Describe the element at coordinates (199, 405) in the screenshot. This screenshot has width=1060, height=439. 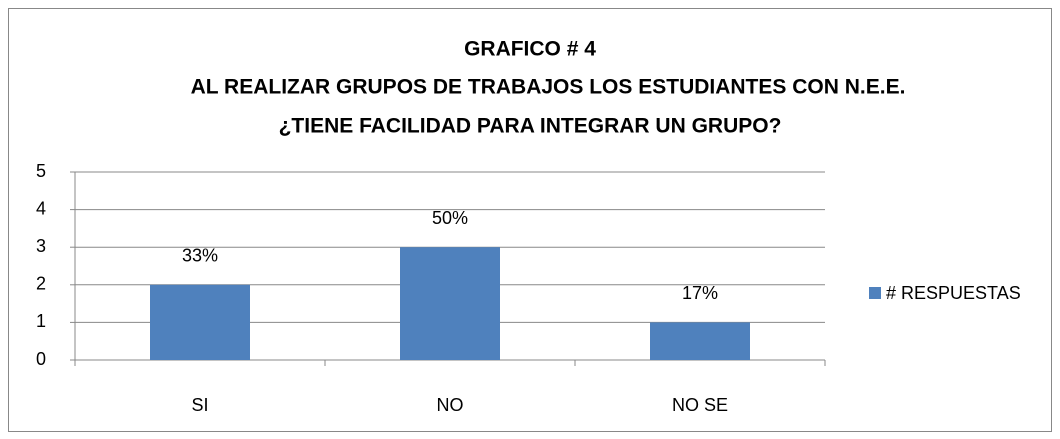
I see `x-tick-label: SI` at that location.